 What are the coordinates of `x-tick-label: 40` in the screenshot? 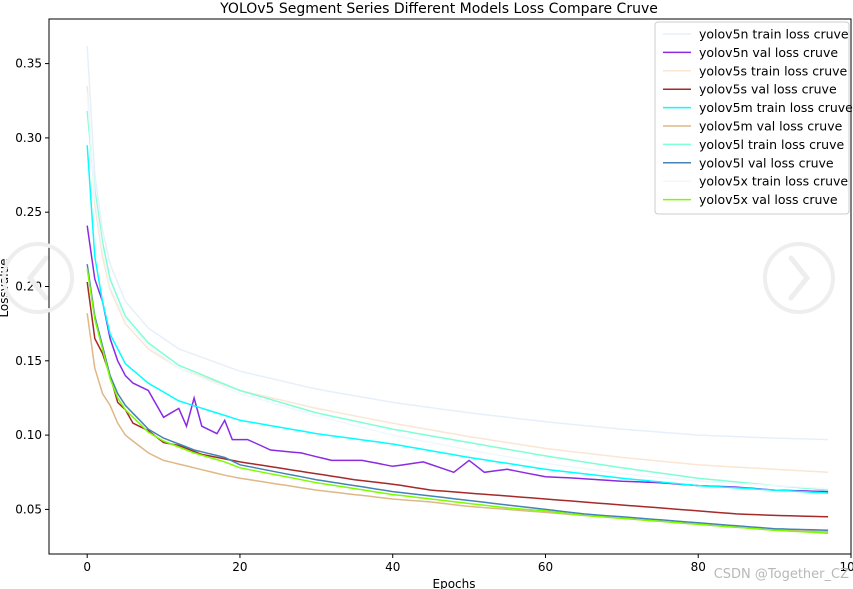 It's located at (392, 567).